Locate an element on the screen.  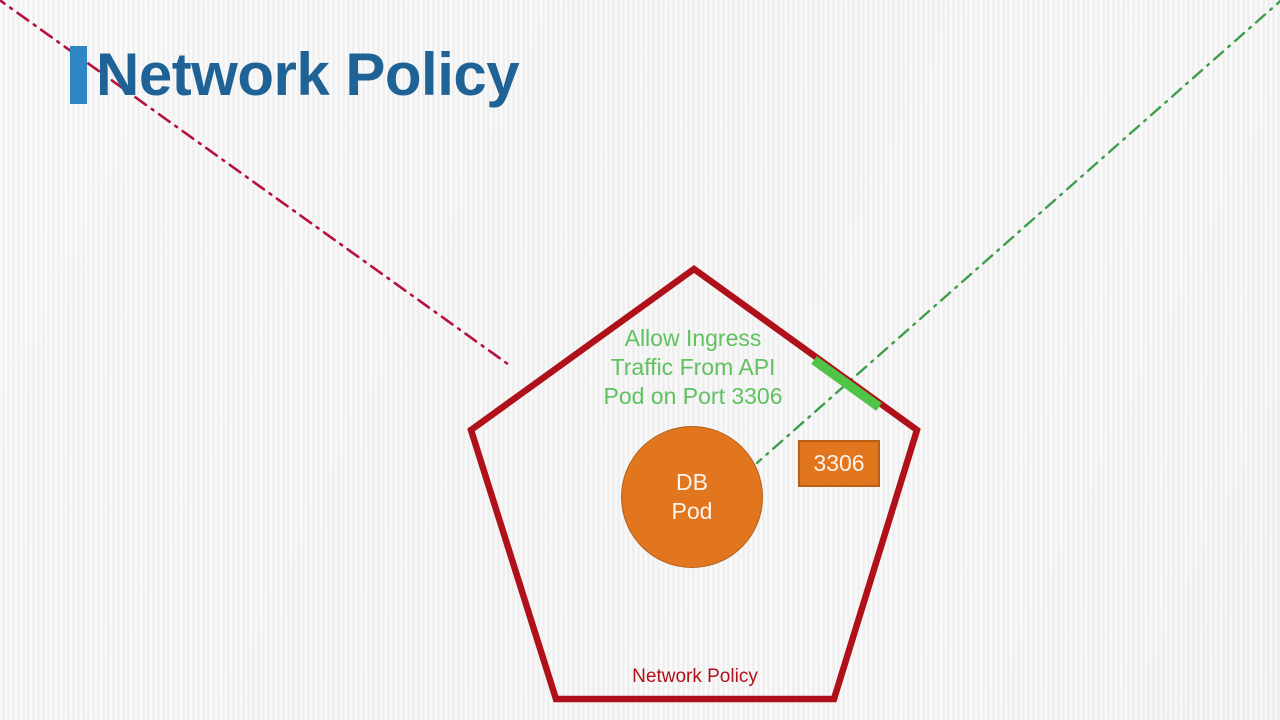
title-accent-bar is located at coordinates (78, 75).